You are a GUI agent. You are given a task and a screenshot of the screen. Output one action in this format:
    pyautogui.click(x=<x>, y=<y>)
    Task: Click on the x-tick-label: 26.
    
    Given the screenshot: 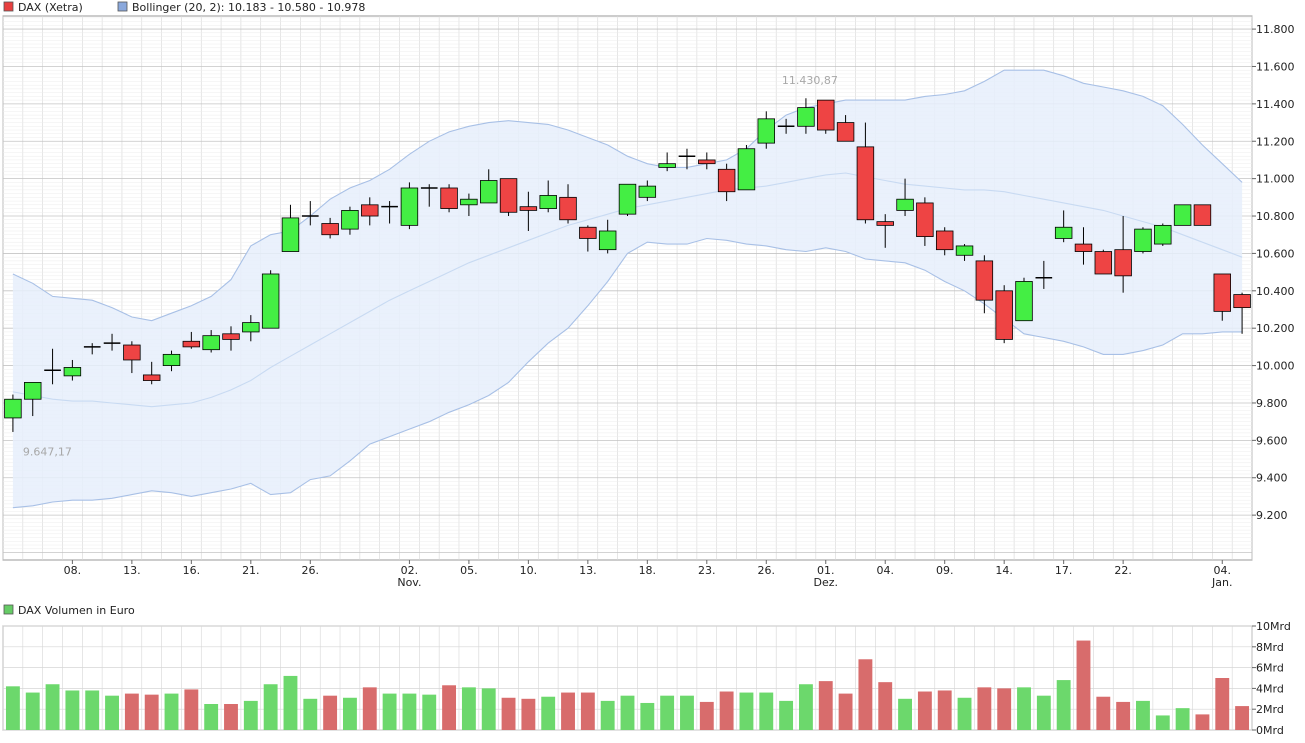 What is the action you would take?
    pyautogui.click(x=767, y=570)
    